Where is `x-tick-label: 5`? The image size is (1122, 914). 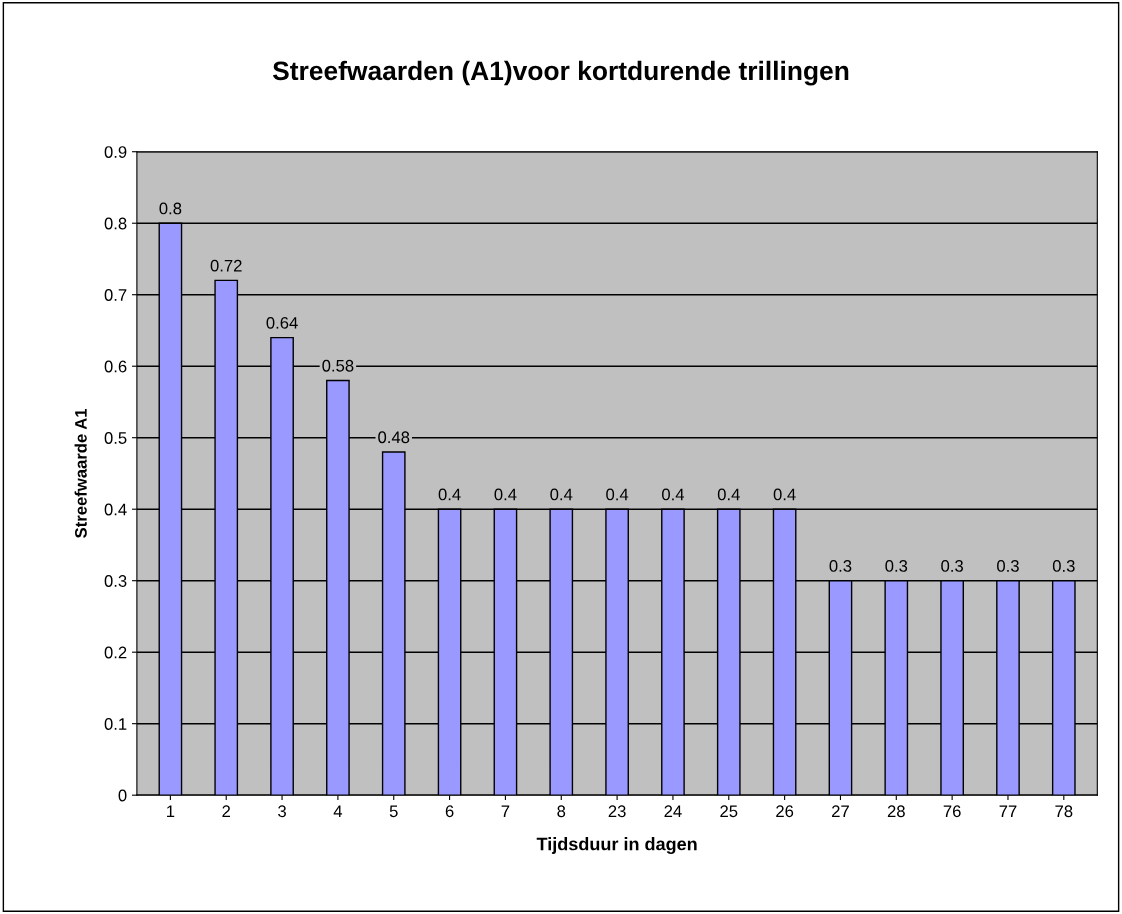 x-tick-label: 5 is located at coordinates (393, 811).